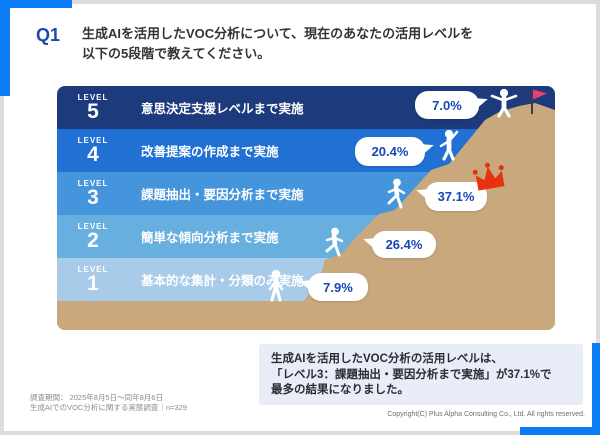 The image size is (600, 435). I want to click on level-number: 3, so click(93, 198).